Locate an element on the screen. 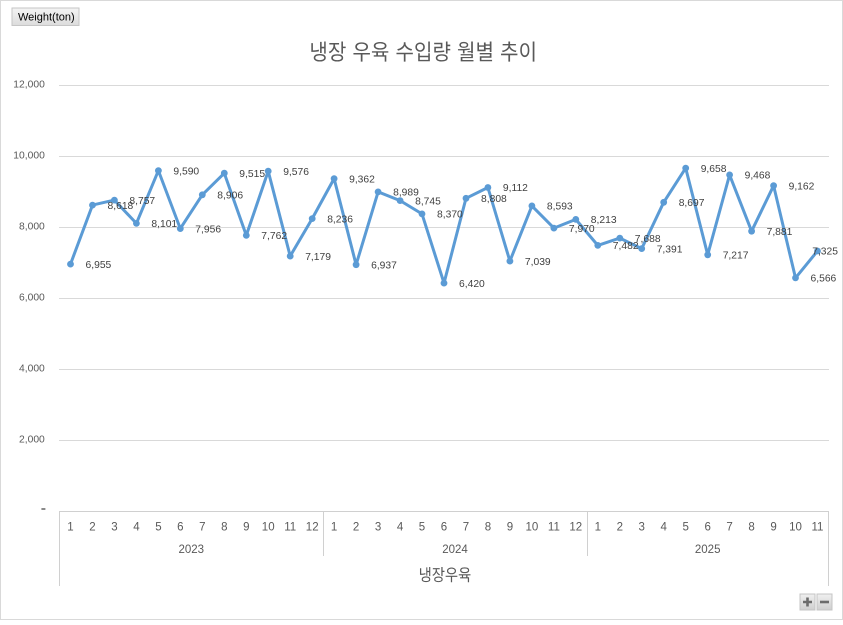 The width and height of the screenshot is (843, 625). svg-text: 8,808 is located at coordinates (494, 199).